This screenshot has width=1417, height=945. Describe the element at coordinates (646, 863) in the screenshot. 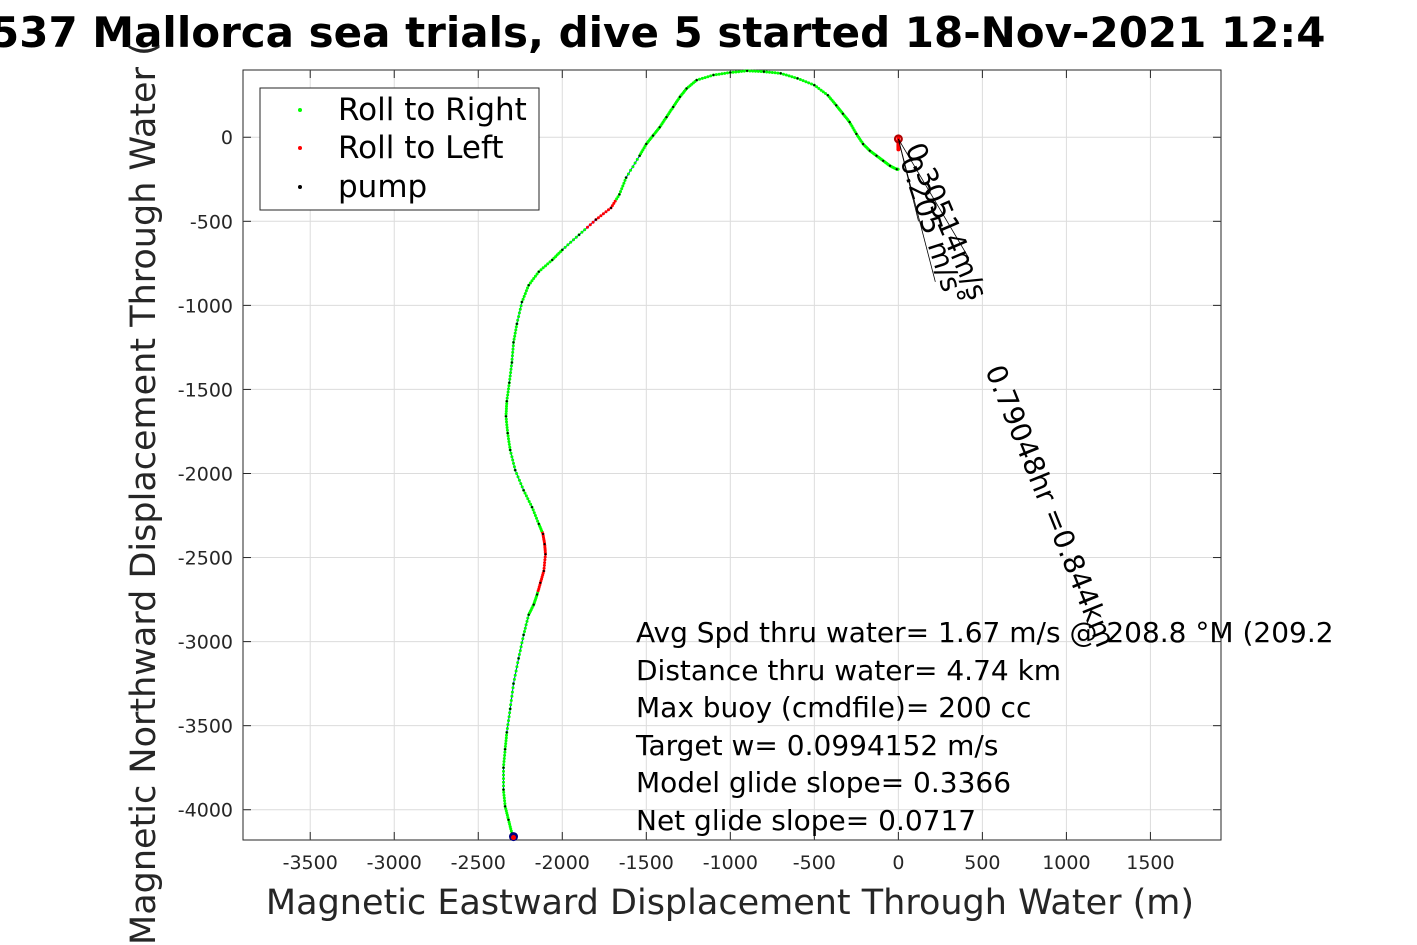

I see `x-tick-label: -1500` at that location.